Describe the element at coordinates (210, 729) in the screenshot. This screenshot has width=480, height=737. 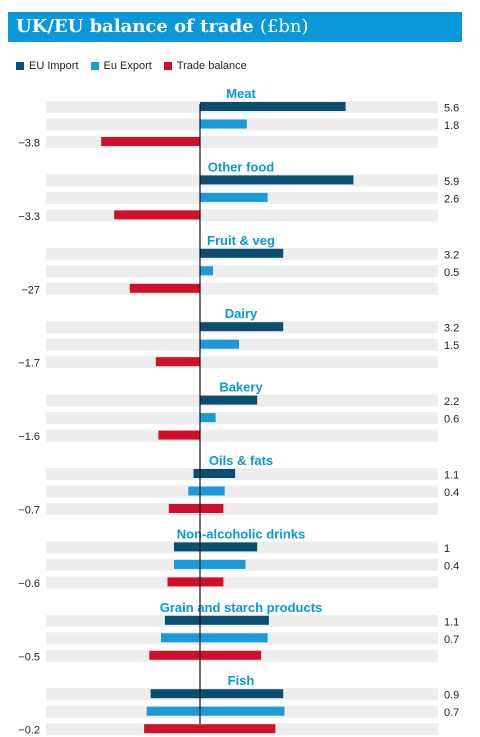
I see `bar-fish-balance` at that location.